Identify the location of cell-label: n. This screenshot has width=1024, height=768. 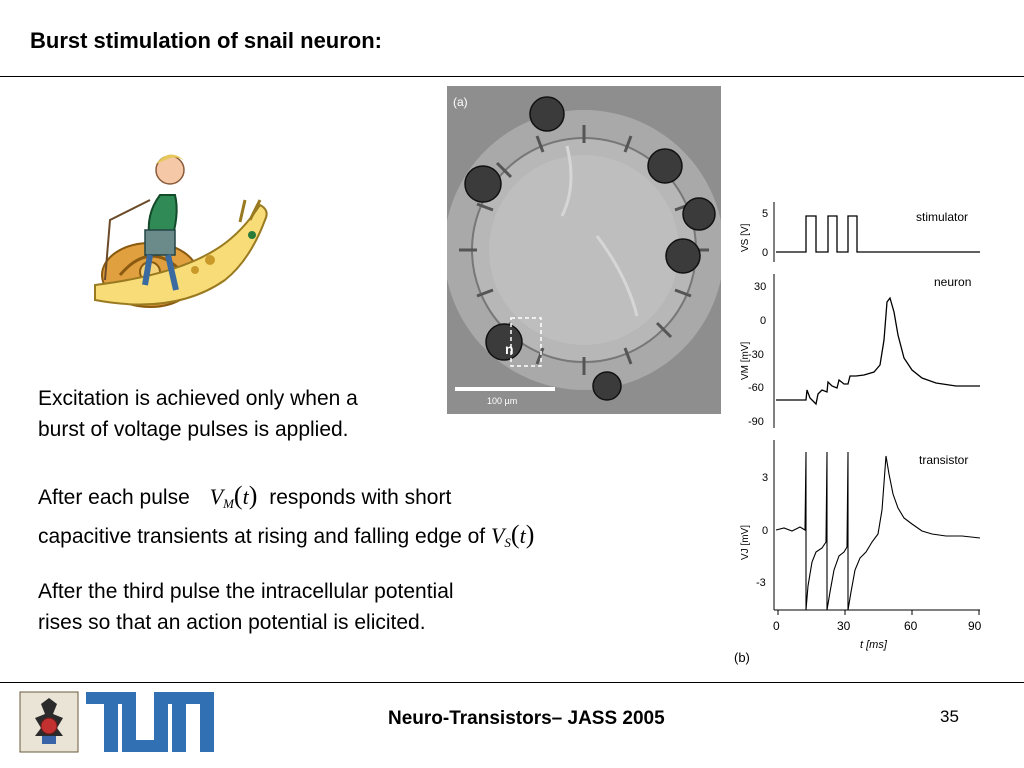
(509, 349).